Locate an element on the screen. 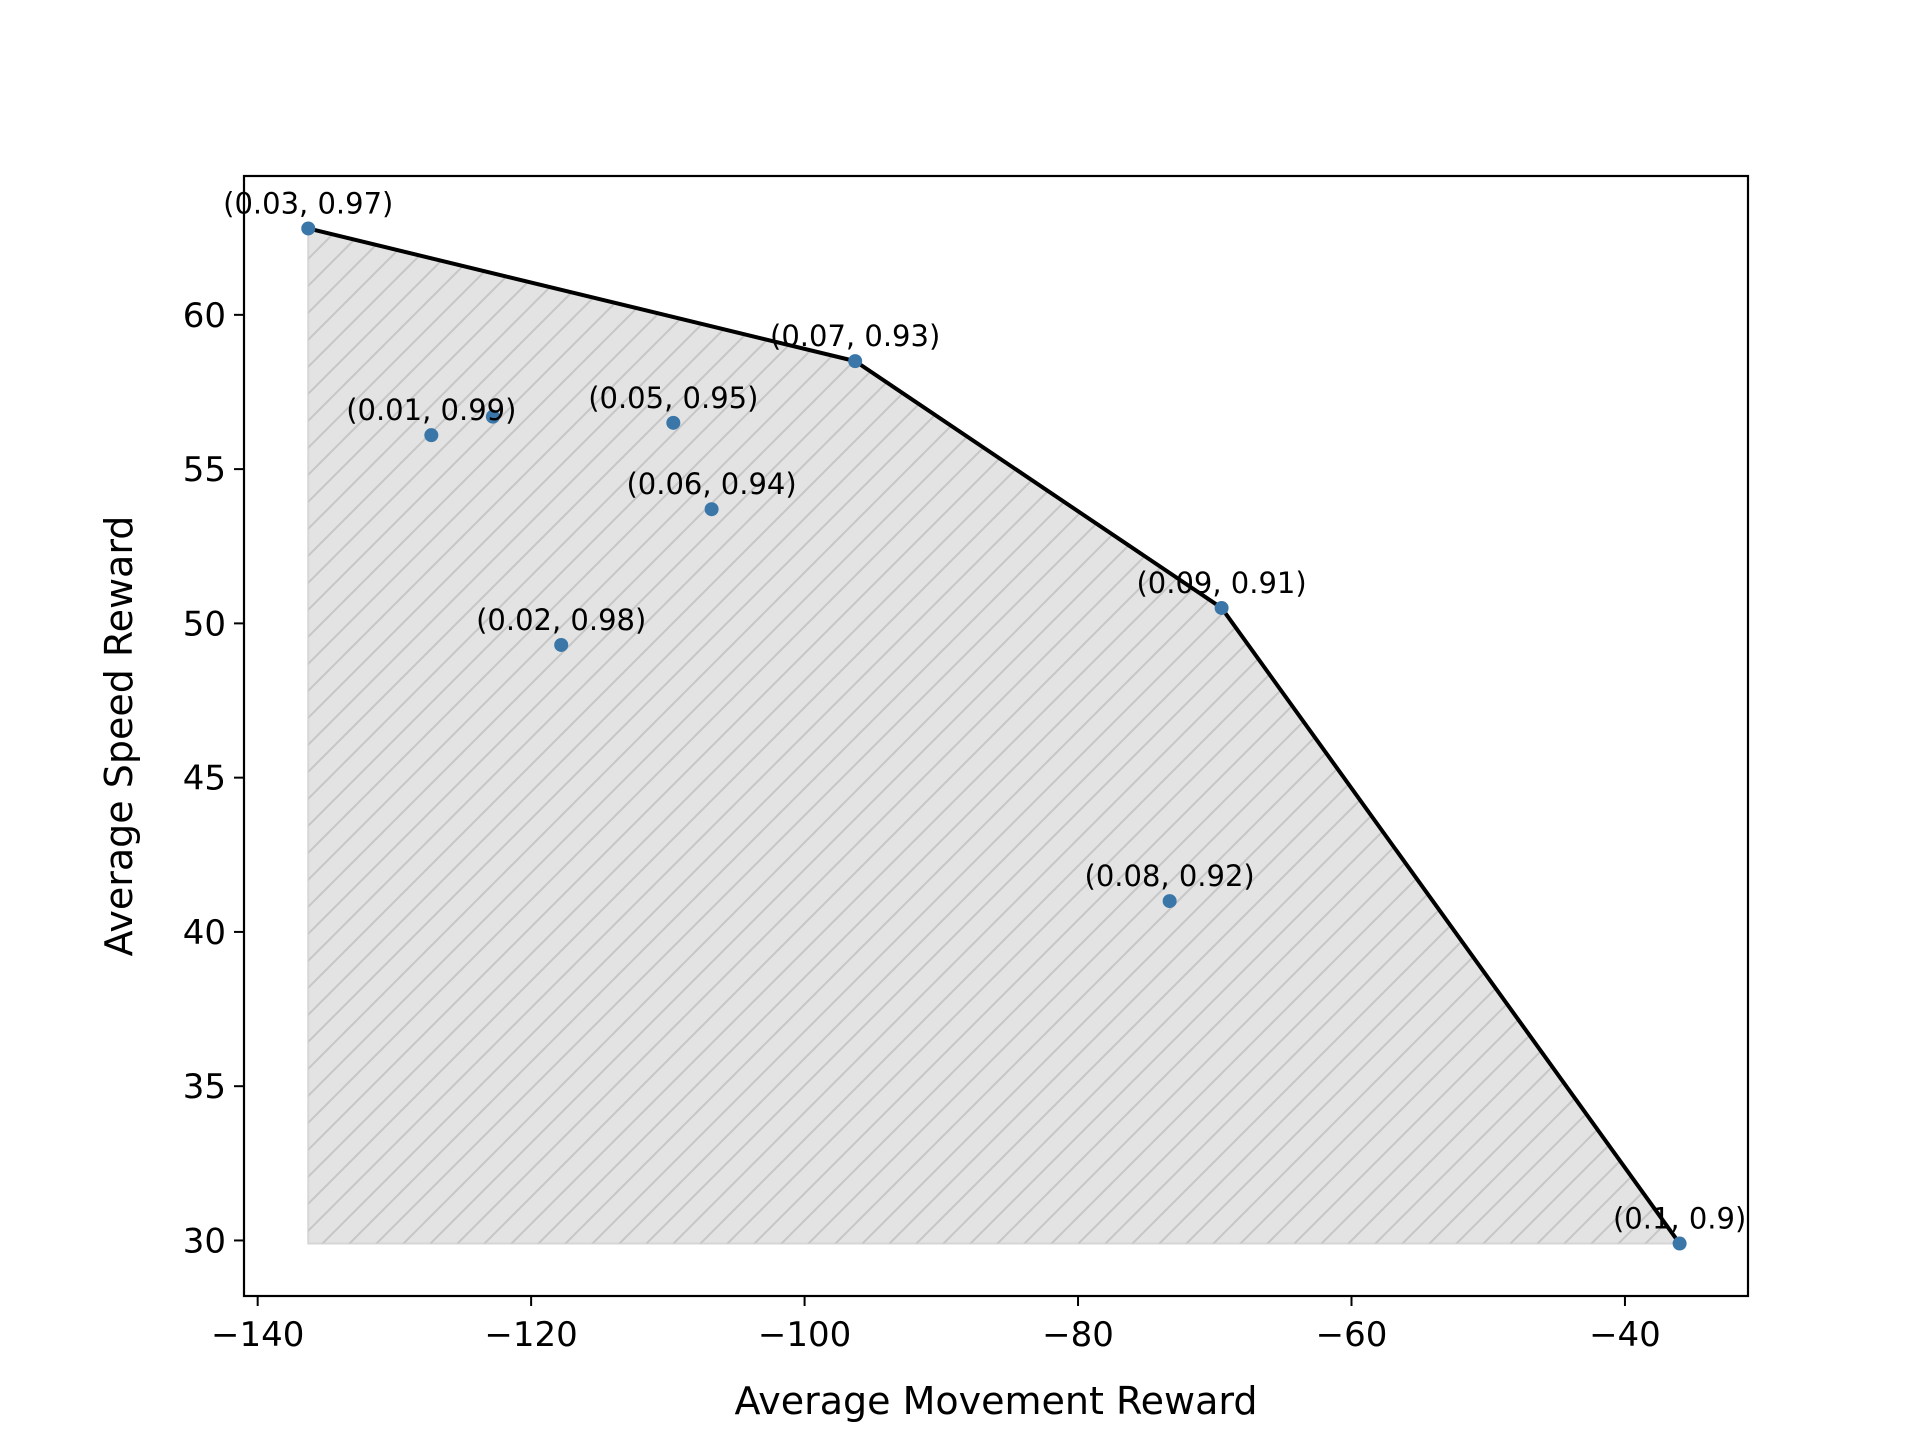 The image size is (1920, 1440). y-axis-ticks: 30 35 40 45 50 55 60 is located at coordinates (213, 778).